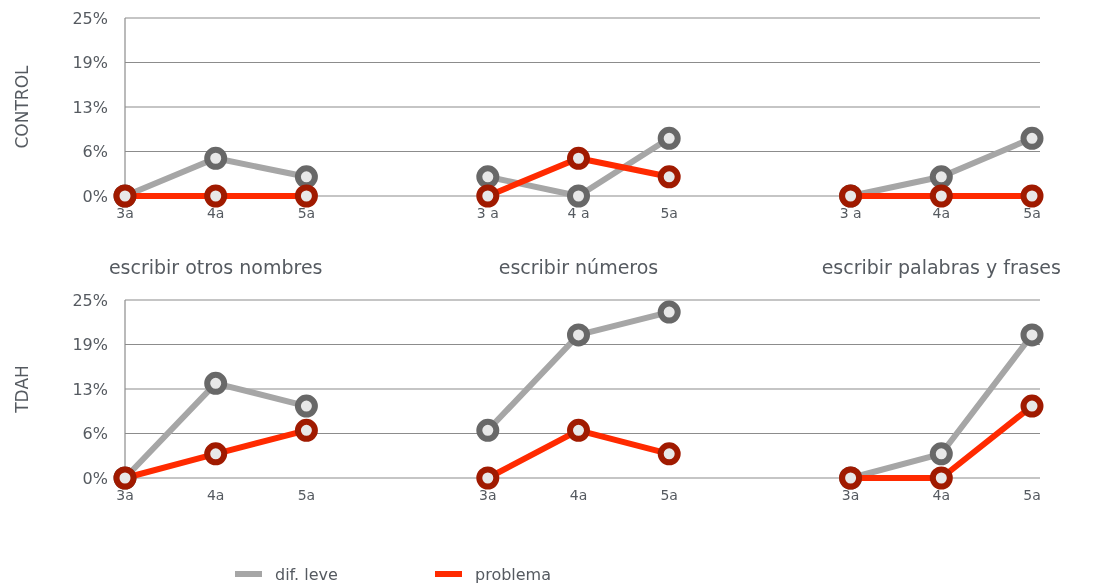 Image resolution: width=1115 pixels, height=585 pixels. What do you see at coordinates (941, 267) in the screenshot?
I see `text: escribir palabras y frases` at bounding box center [941, 267].